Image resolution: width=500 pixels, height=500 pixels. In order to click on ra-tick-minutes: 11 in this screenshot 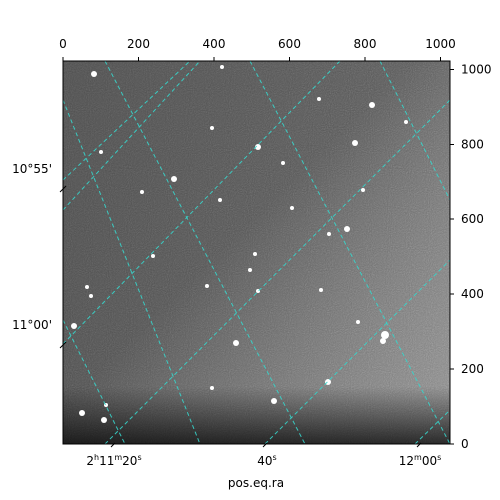, I will do `click(106, 461)`.